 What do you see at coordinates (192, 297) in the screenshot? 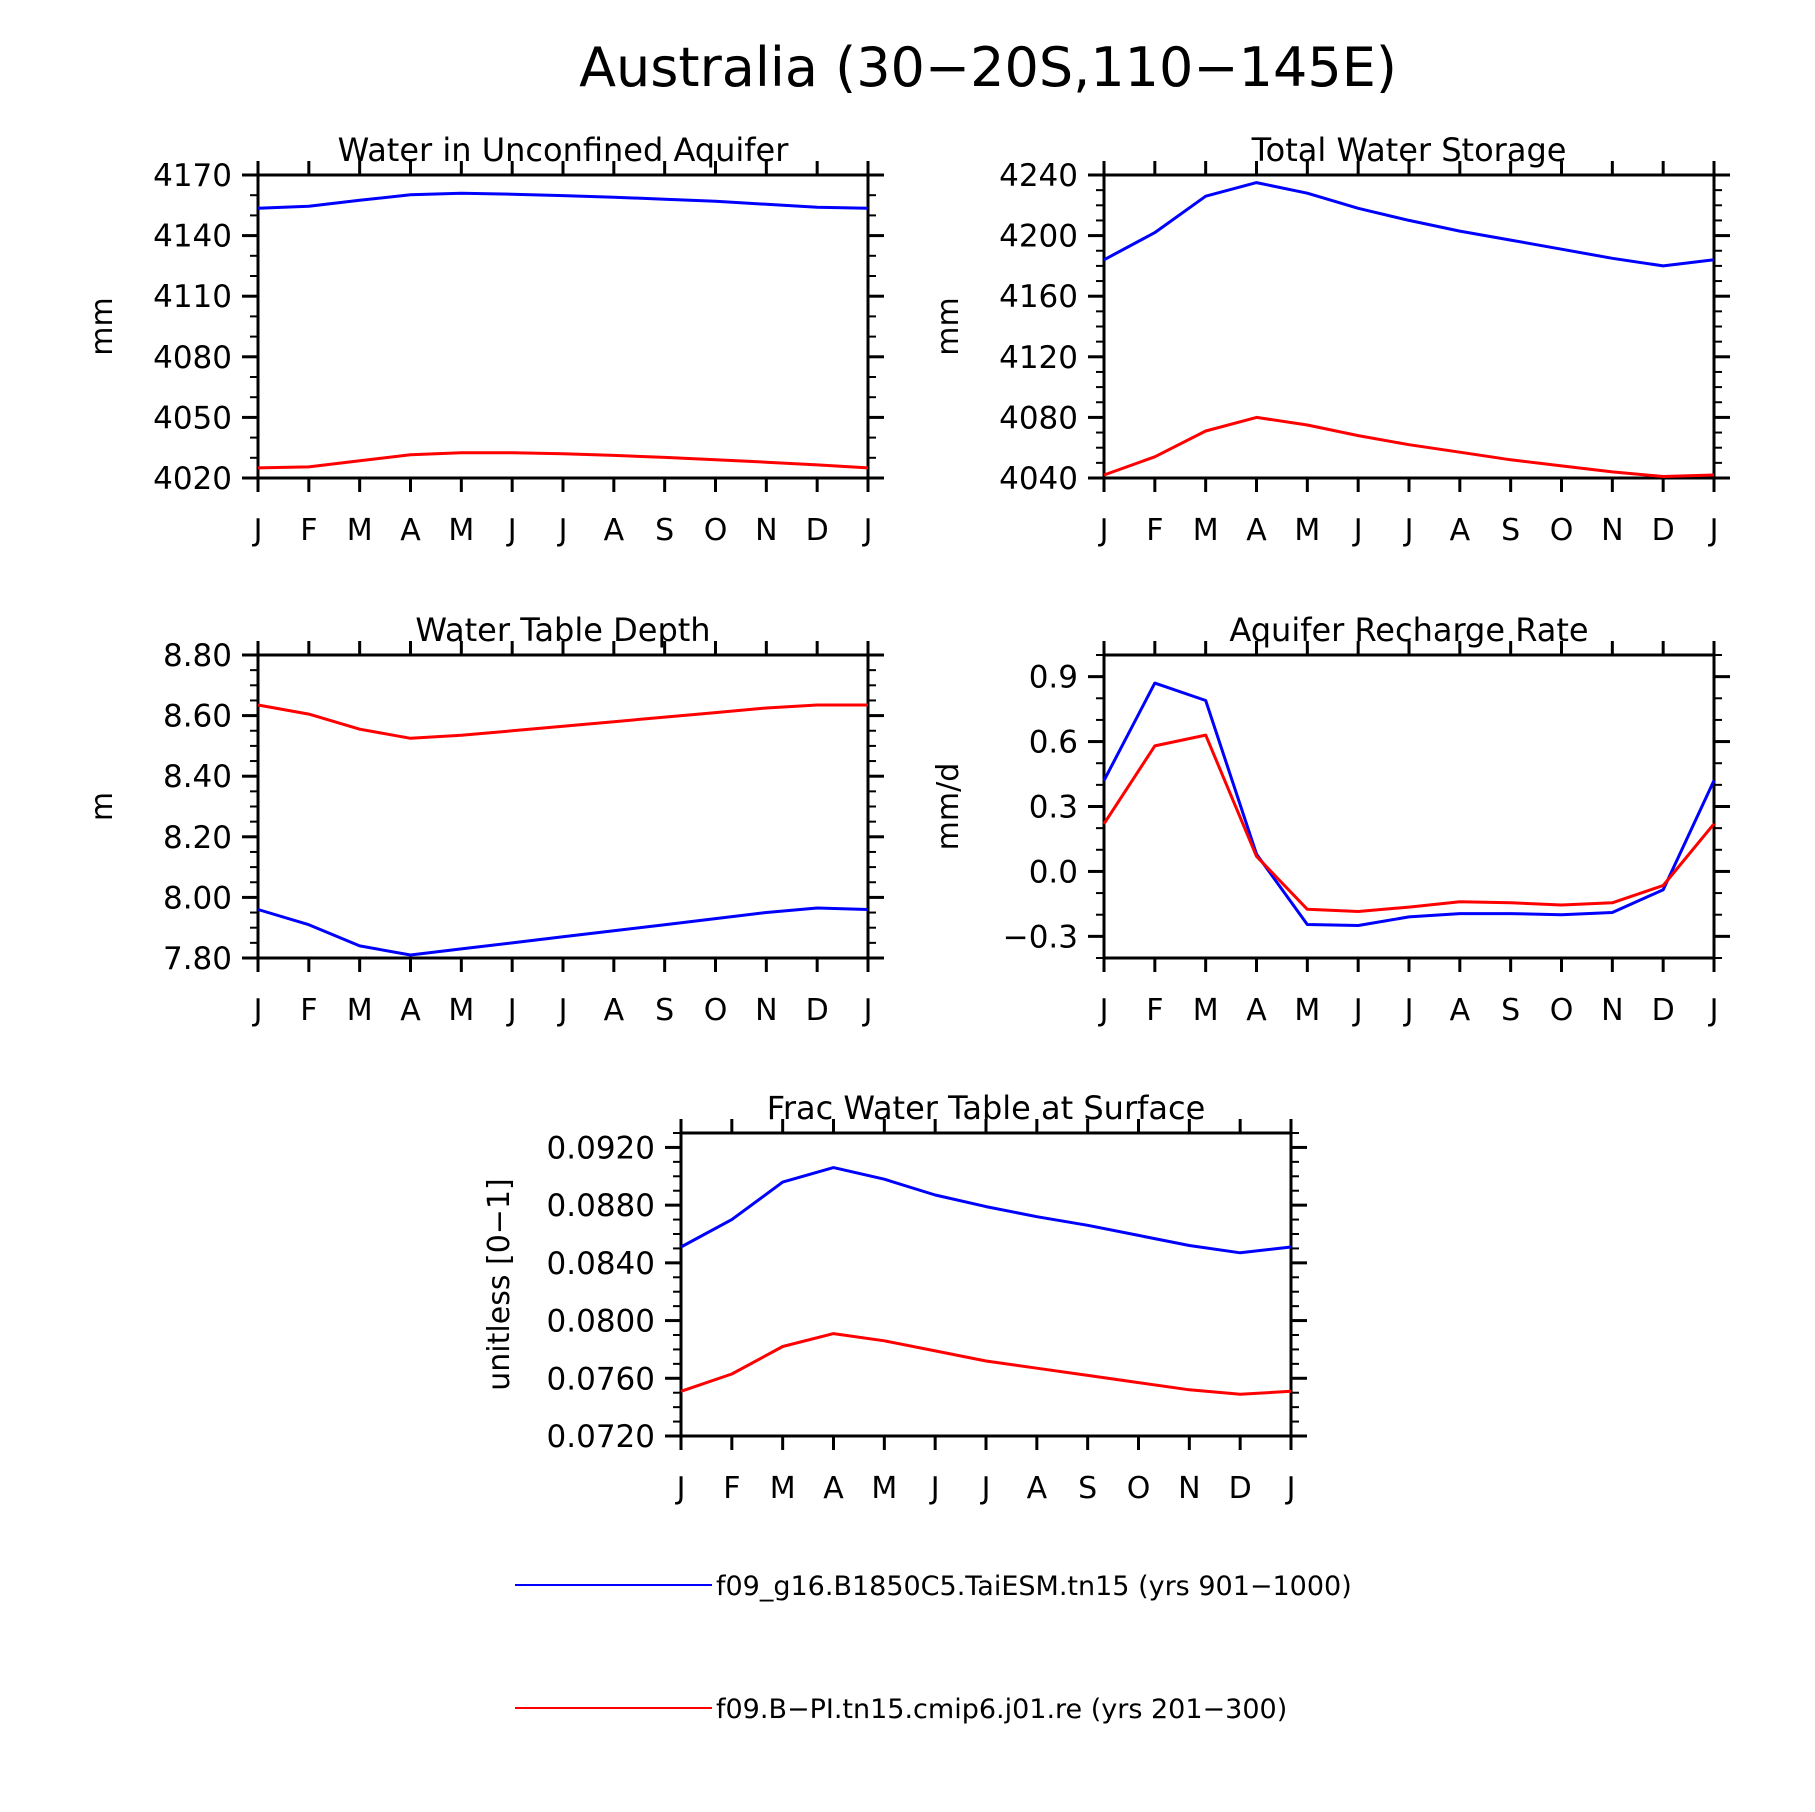
I see `y-tick-label: 4110` at bounding box center [192, 297].